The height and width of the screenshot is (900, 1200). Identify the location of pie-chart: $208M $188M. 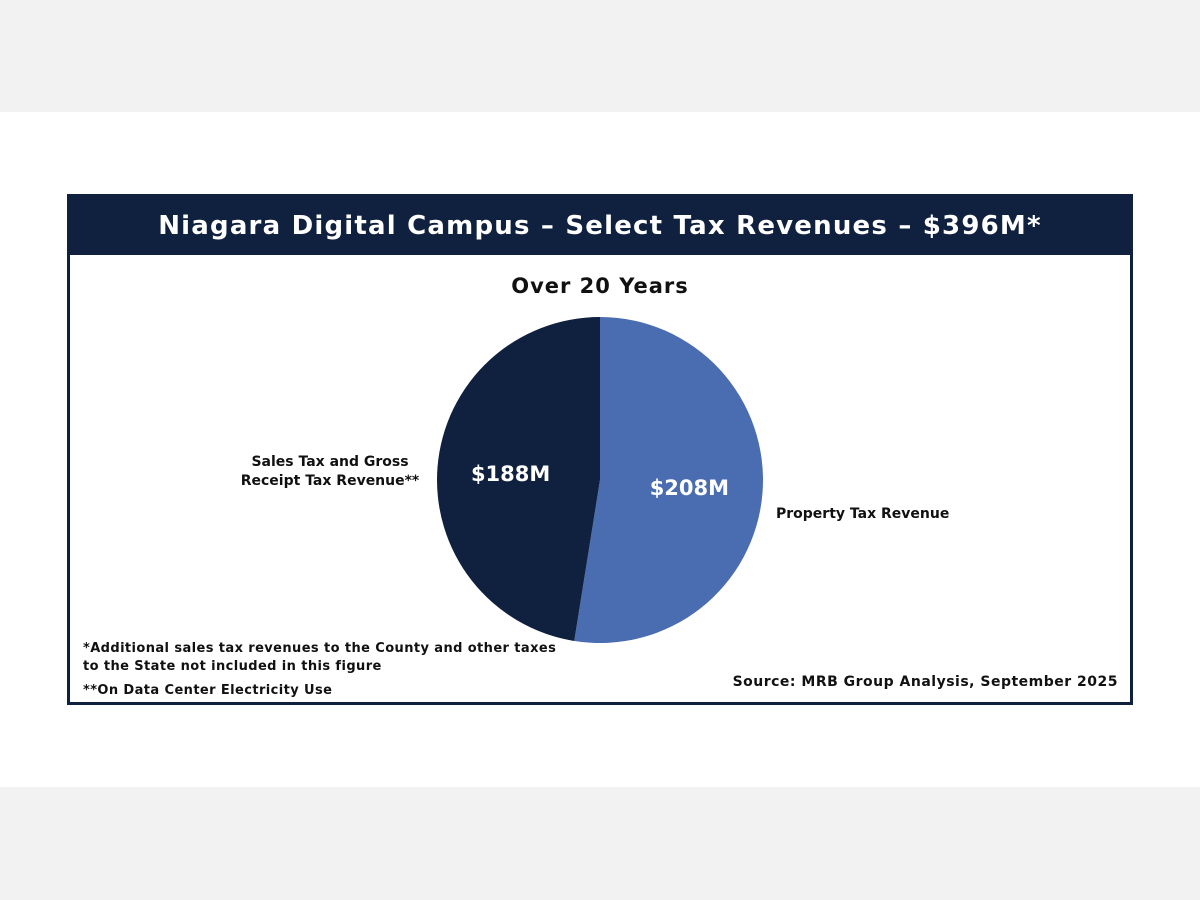
(599, 480).